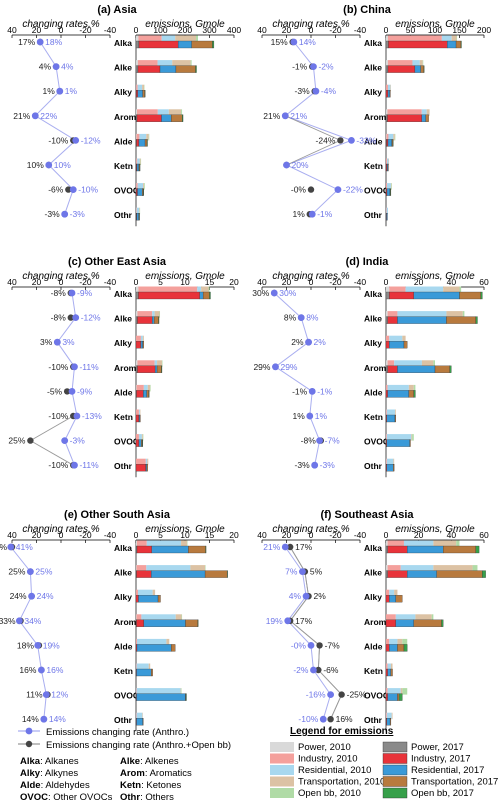 The height and width of the screenshot is (802, 500). What do you see at coordinates (71, 91) in the screenshot?
I see `anthro-rate-label: 1%` at bounding box center [71, 91].